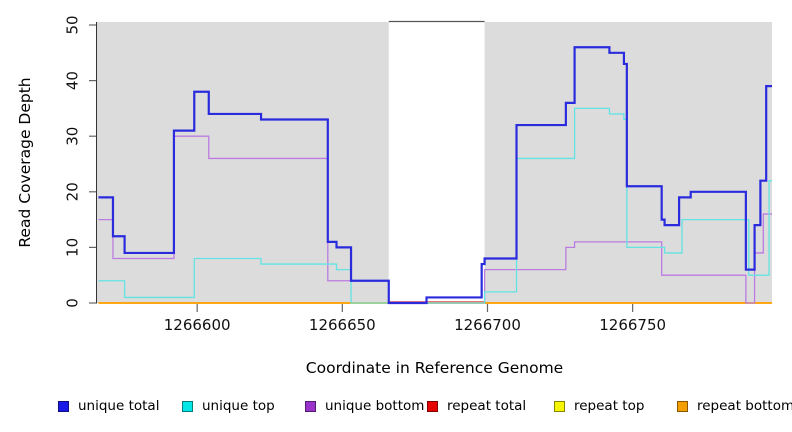 The image size is (792, 432). What do you see at coordinates (197, 325) in the screenshot?
I see `x-tick-label: 1266600` at bounding box center [197, 325].